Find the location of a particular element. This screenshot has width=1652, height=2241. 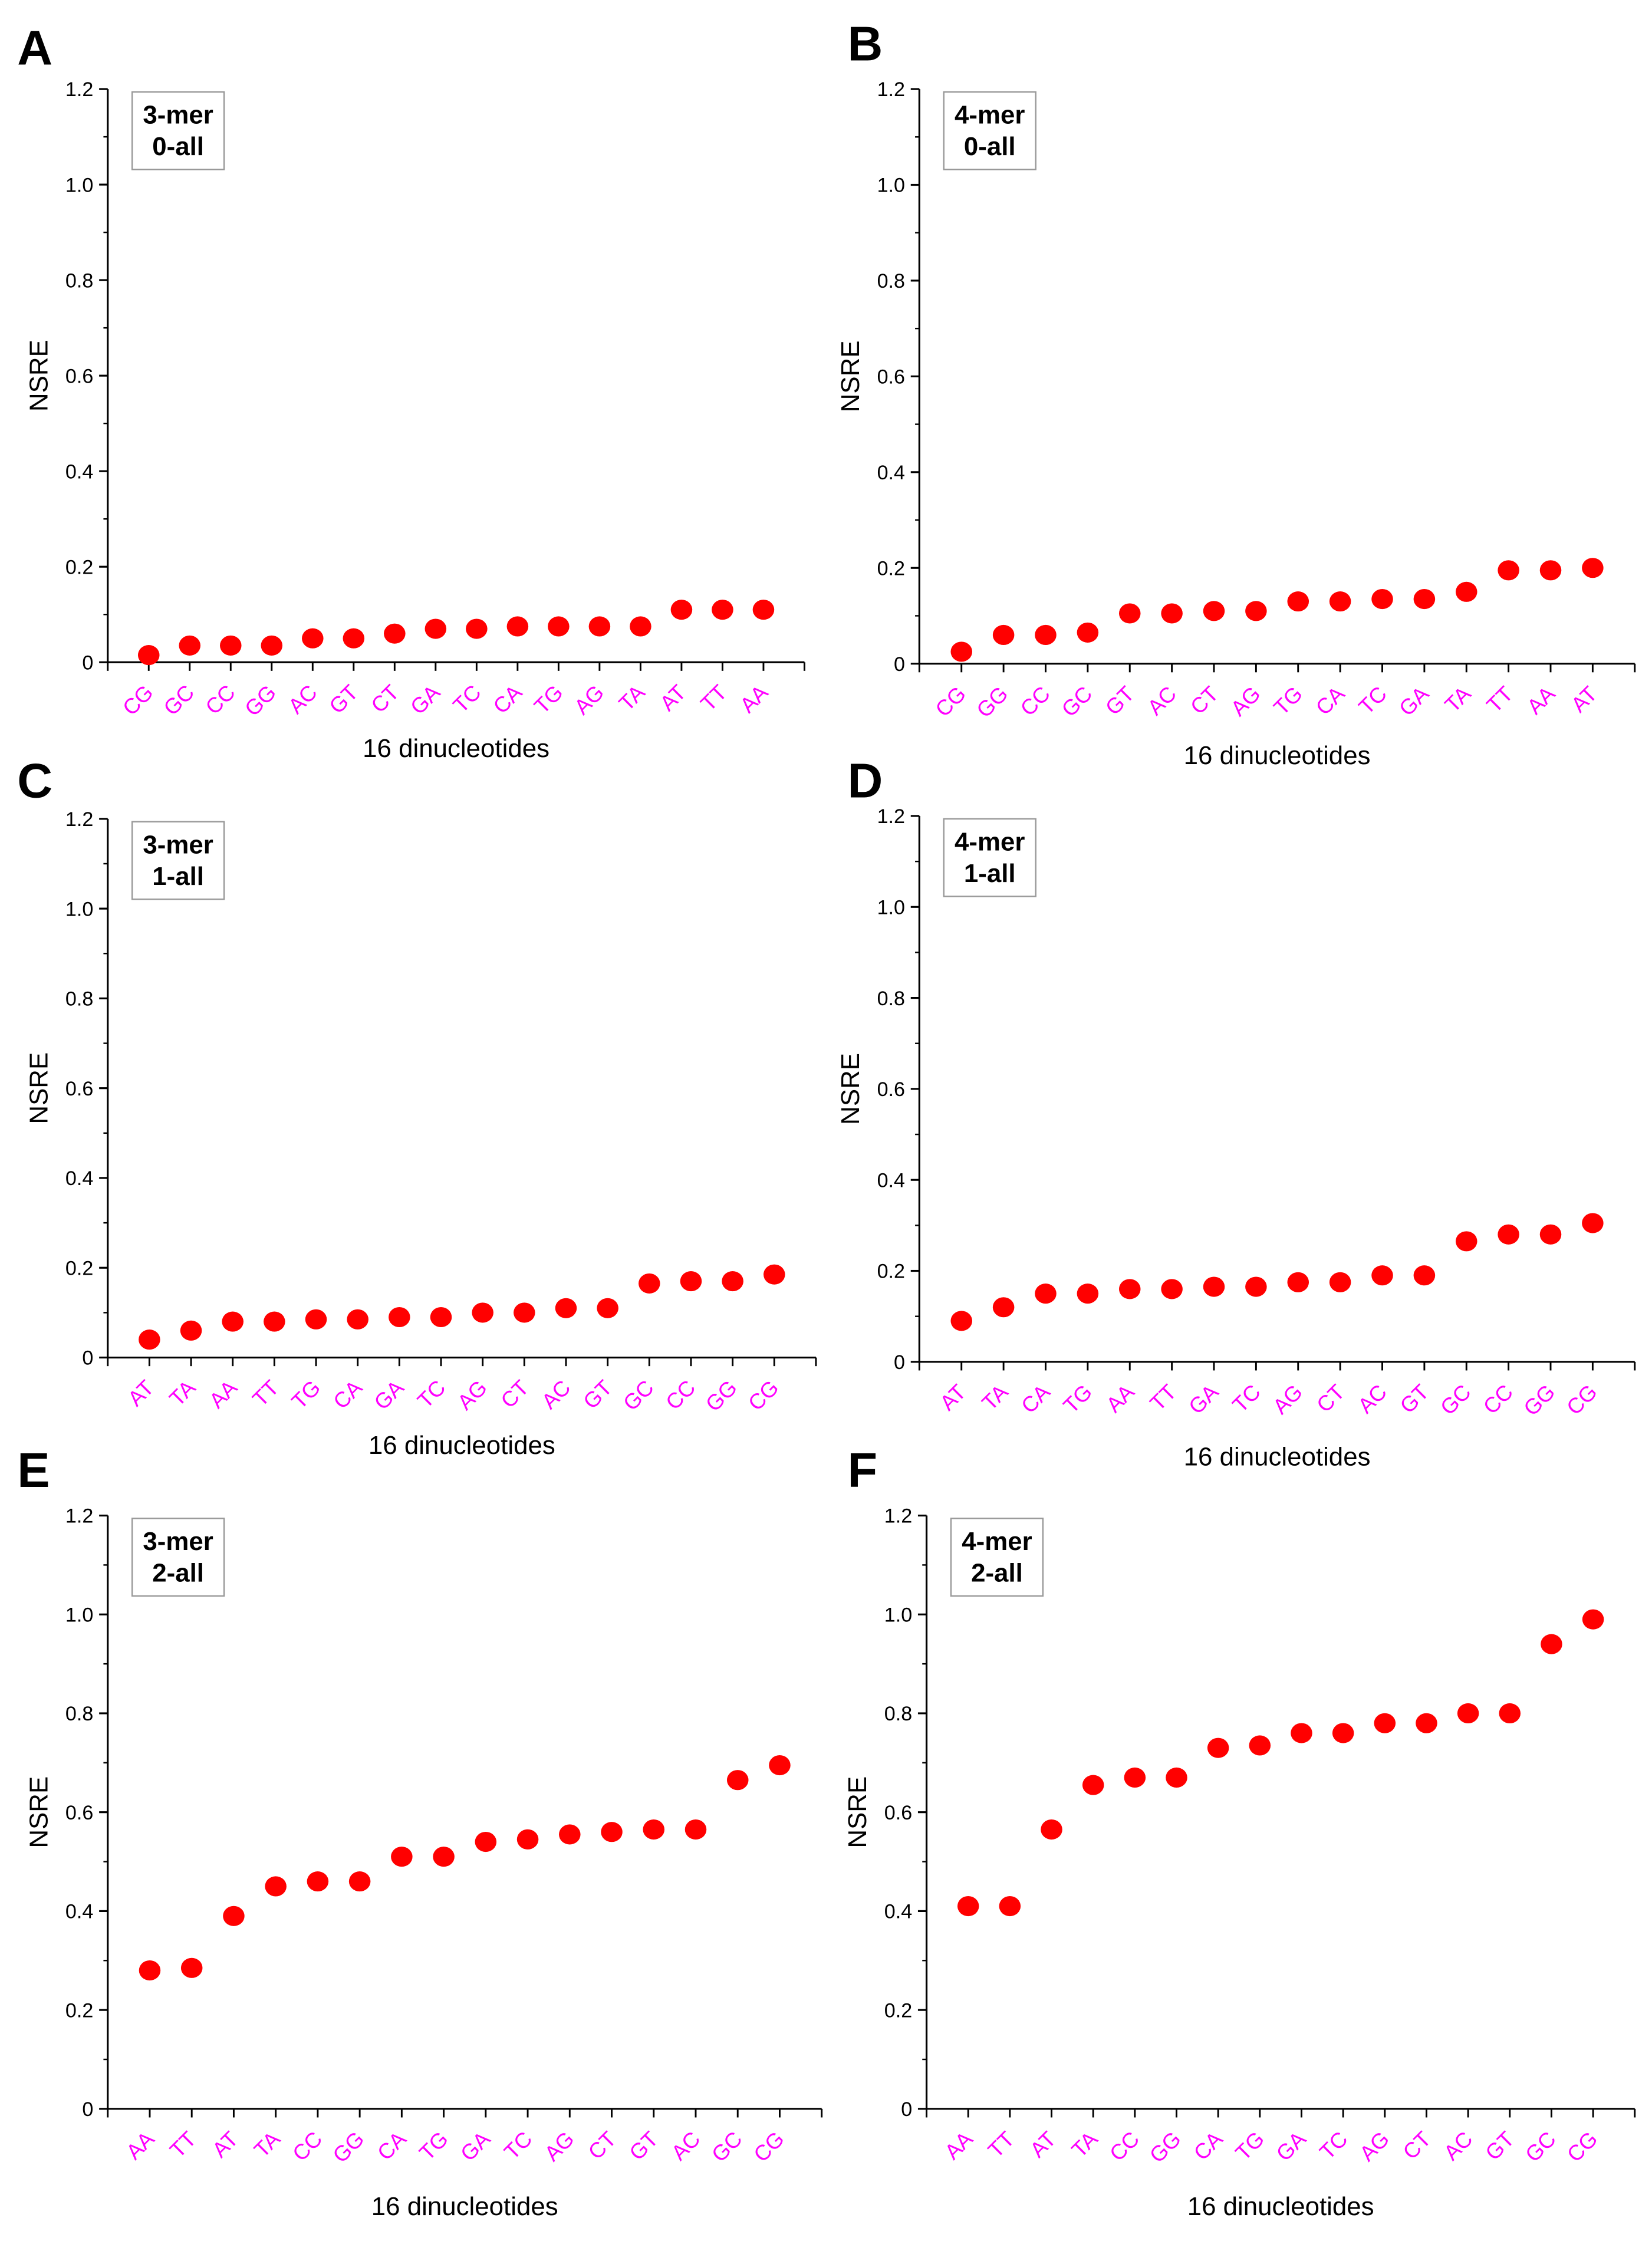

y-tick-label: 0.2 is located at coordinates (79, 2010).